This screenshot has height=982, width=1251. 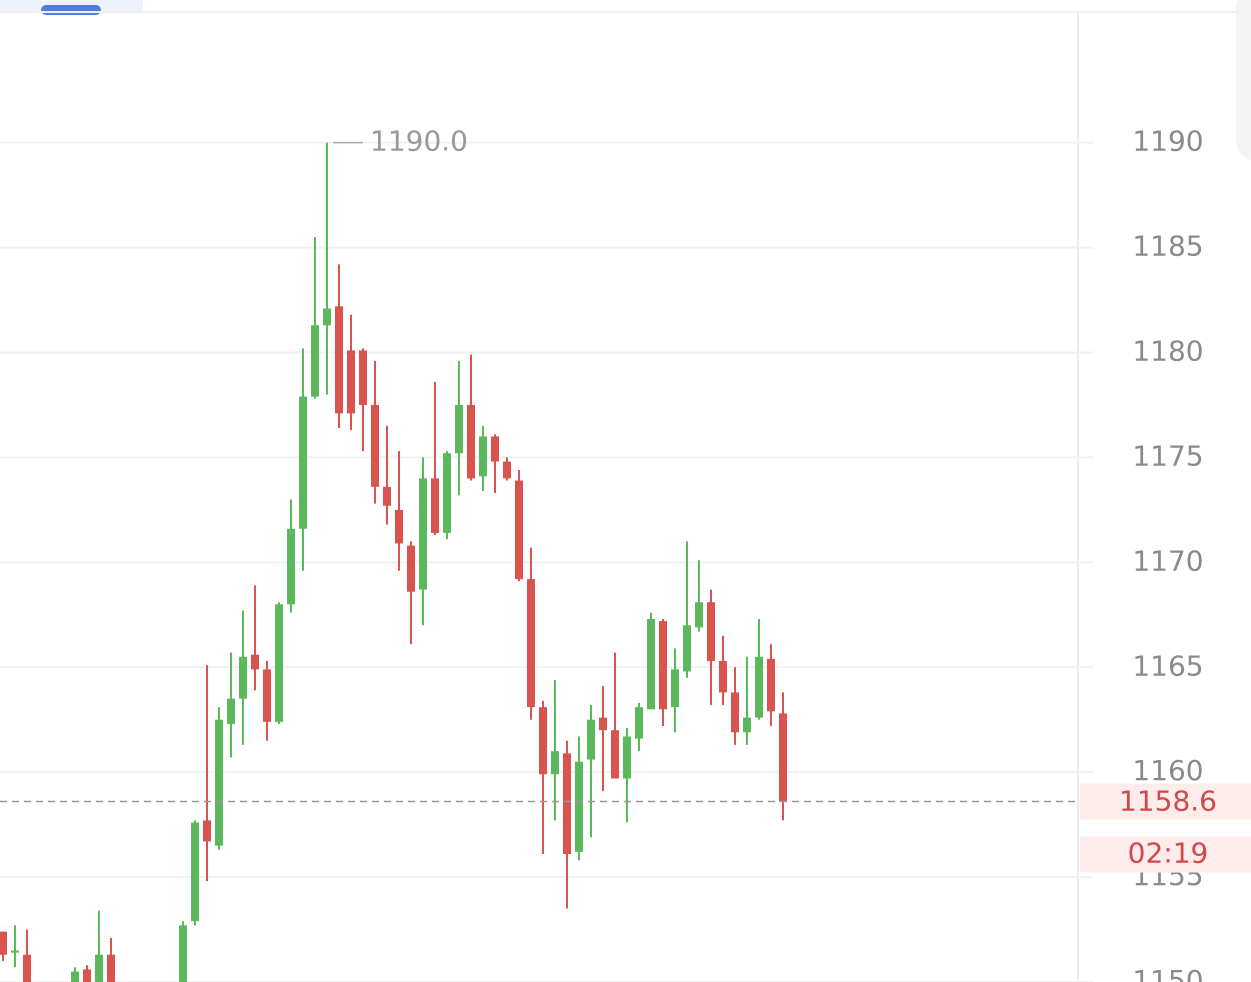 I want to click on countdown-label: 02:19, so click(x=1168, y=853).